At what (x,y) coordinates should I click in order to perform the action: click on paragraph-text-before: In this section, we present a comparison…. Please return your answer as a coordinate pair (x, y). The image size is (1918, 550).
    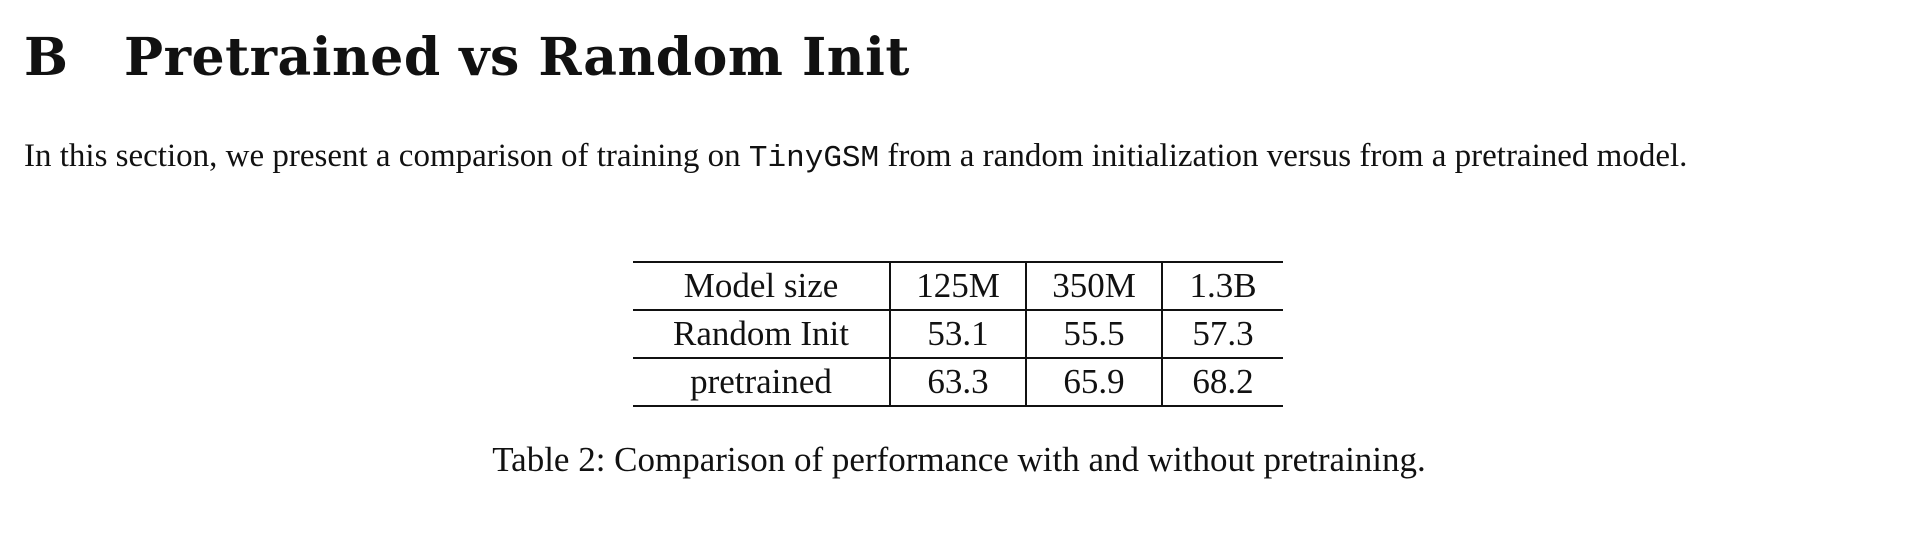
    Looking at the image, I should click on (386, 156).